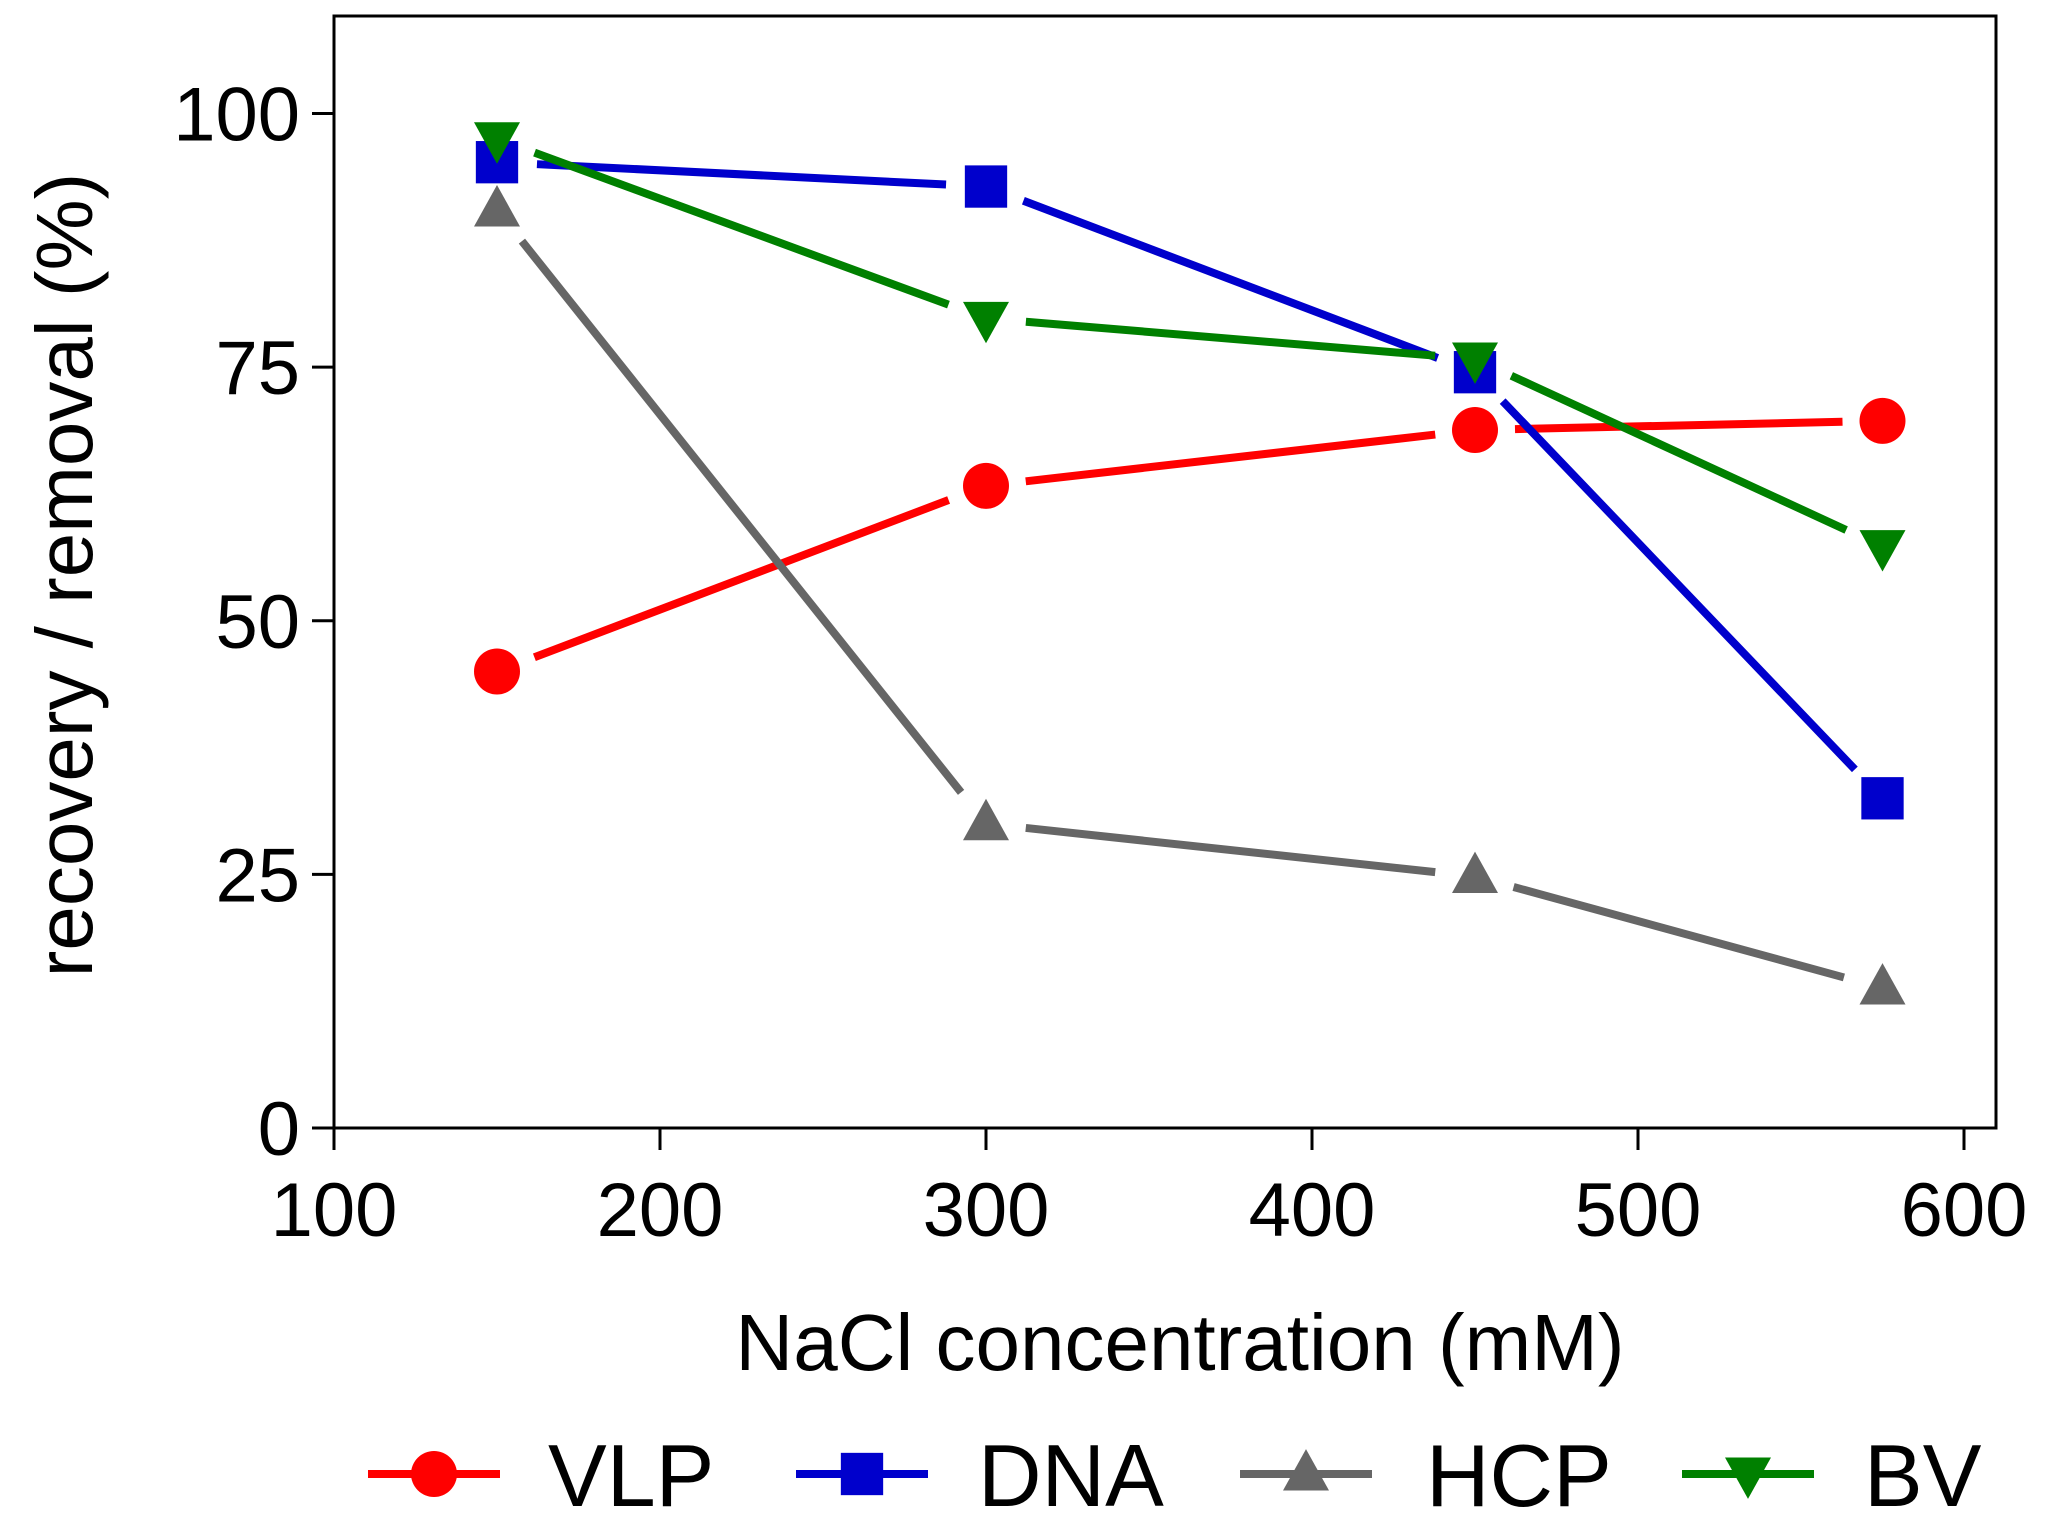 Image resolution: width=2047 pixels, height=1533 pixels. What do you see at coordinates (1071, 1475) in the screenshot?
I see `legend-label-dna: DNA` at bounding box center [1071, 1475].